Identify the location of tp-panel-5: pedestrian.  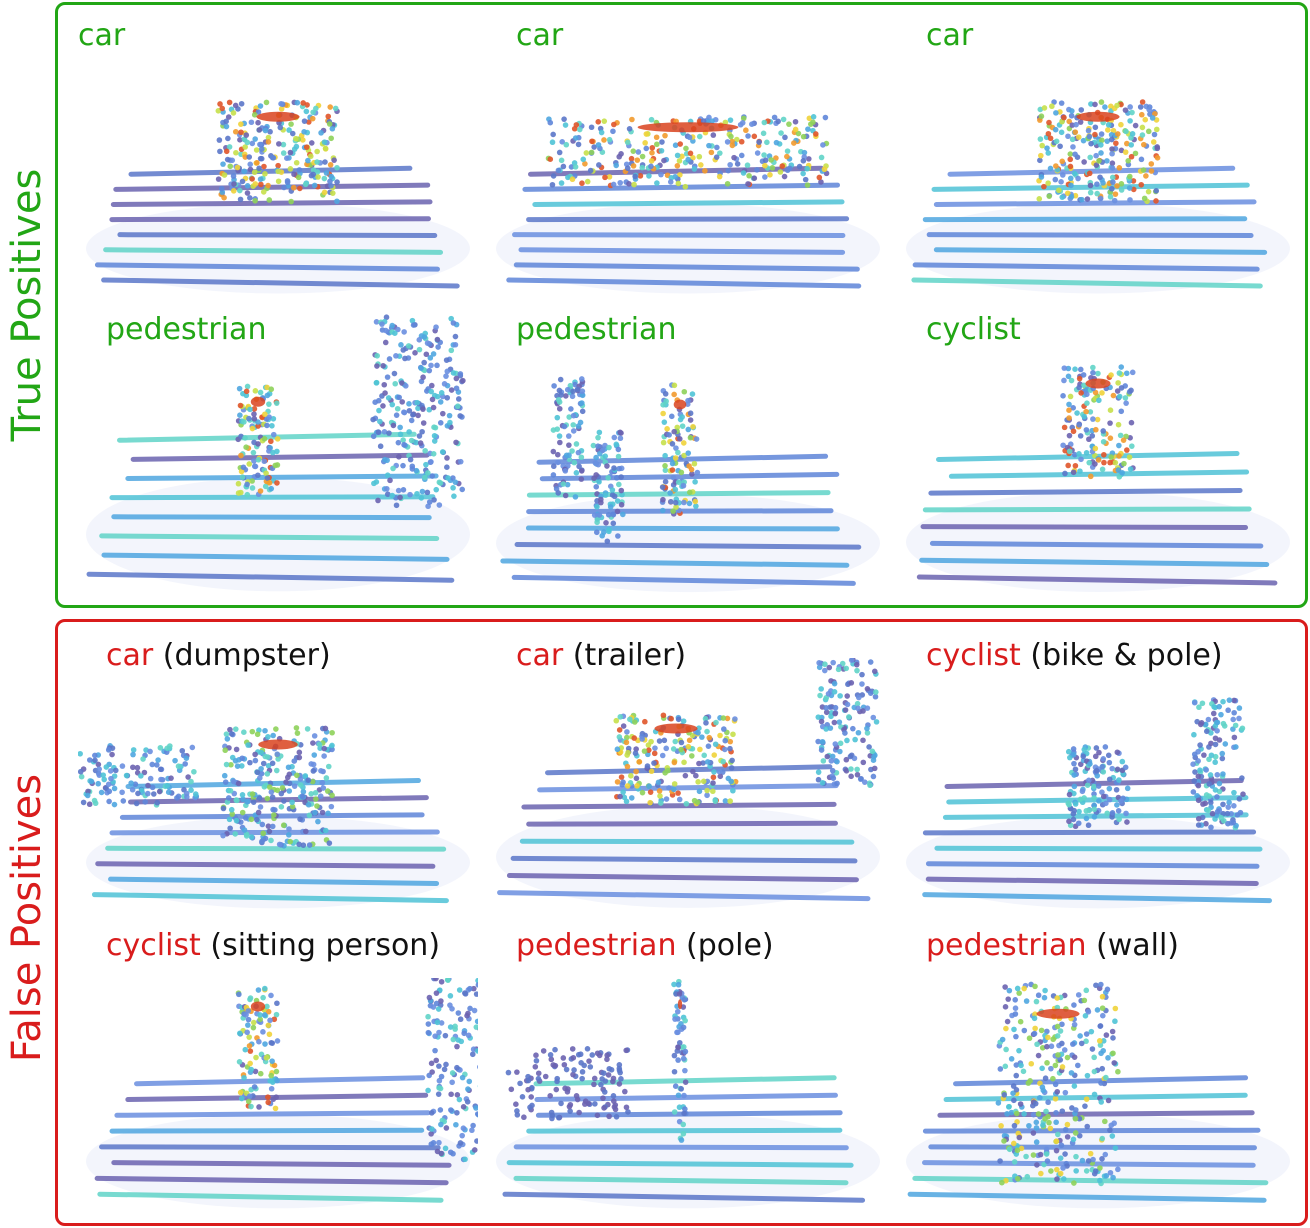
(688, 454).